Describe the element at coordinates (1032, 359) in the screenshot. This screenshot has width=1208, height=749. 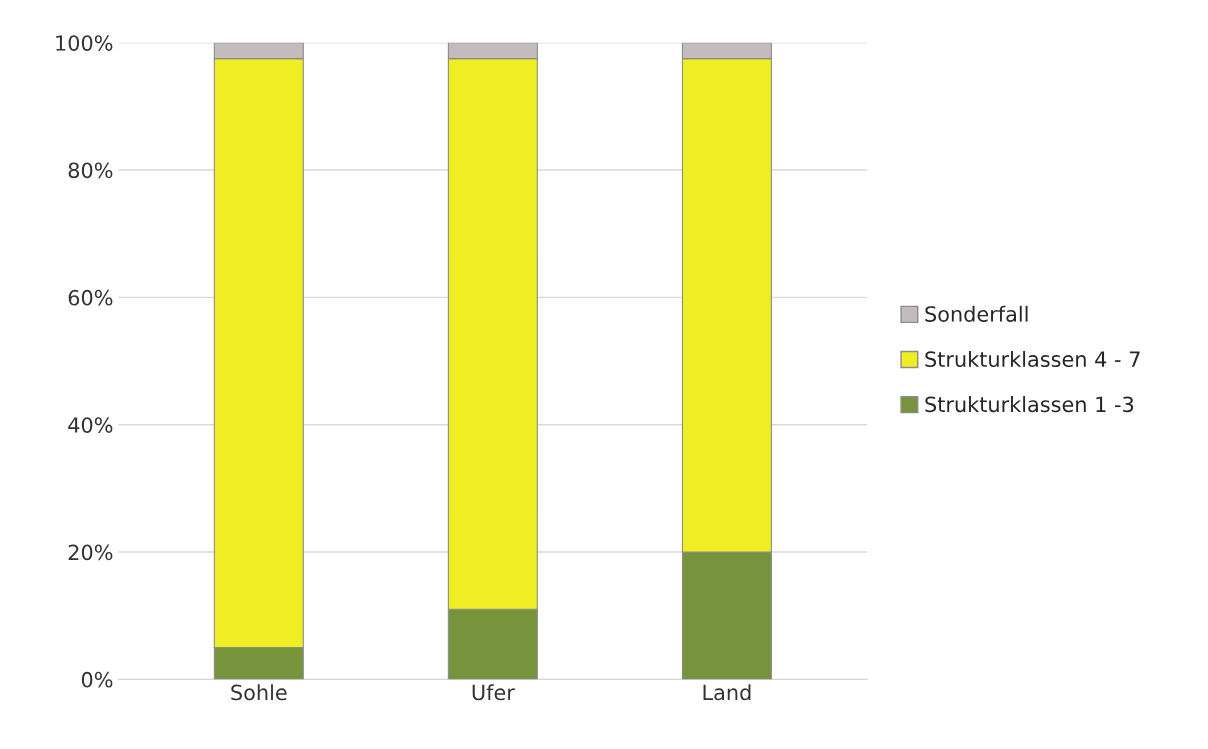
I see `legend-label: Strukturklassen 4 - 7` at that location.